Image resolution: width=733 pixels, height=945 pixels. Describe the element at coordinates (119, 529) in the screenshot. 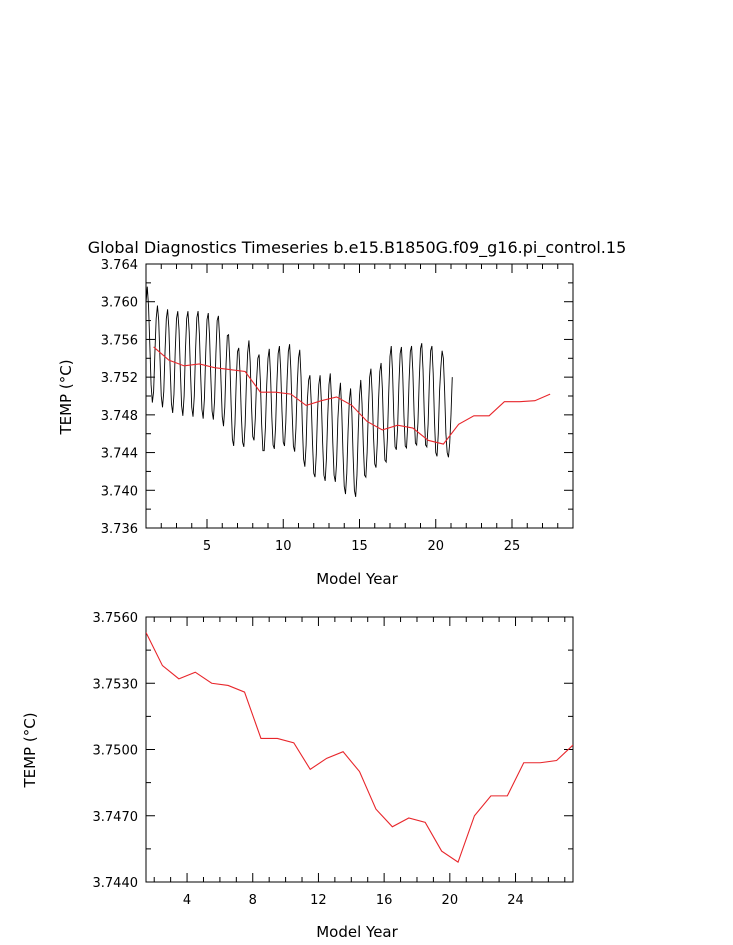

I see `y-tick-label: 3.736` at that location.